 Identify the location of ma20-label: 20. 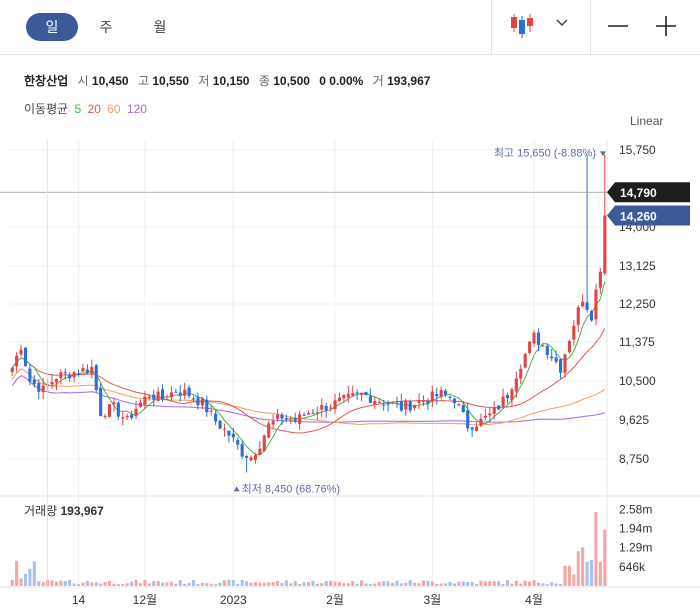
(94, 109).